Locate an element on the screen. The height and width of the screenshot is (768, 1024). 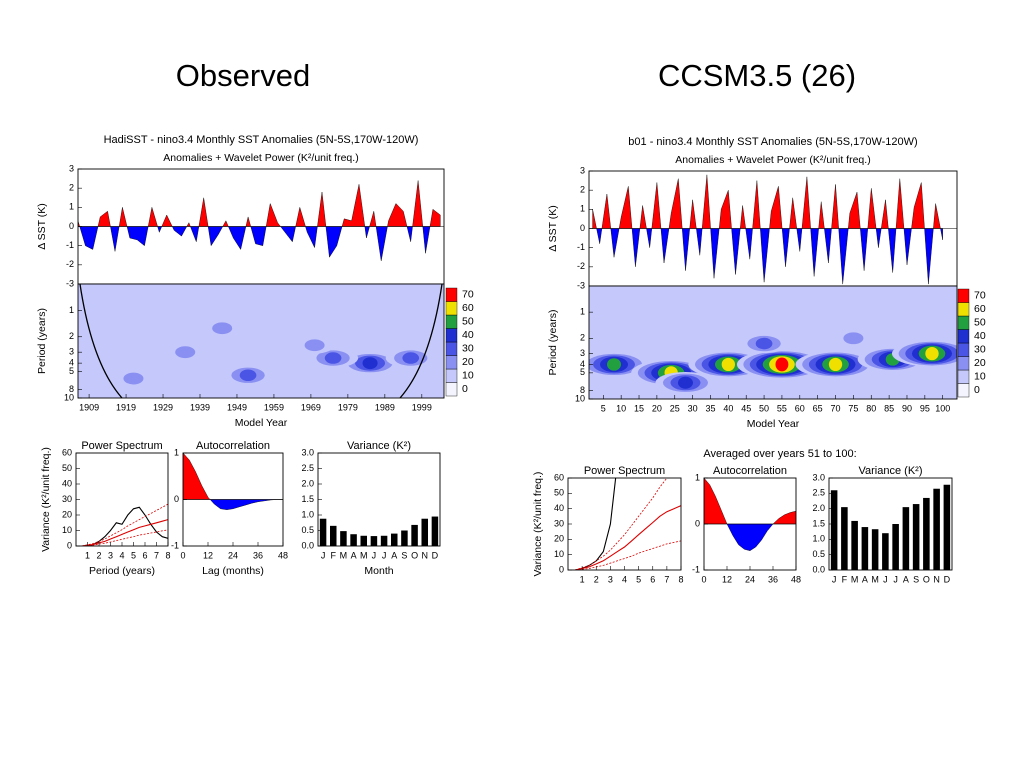
slide-title-right: CCSM3.5 (26) is located at coordinates (757, 75).